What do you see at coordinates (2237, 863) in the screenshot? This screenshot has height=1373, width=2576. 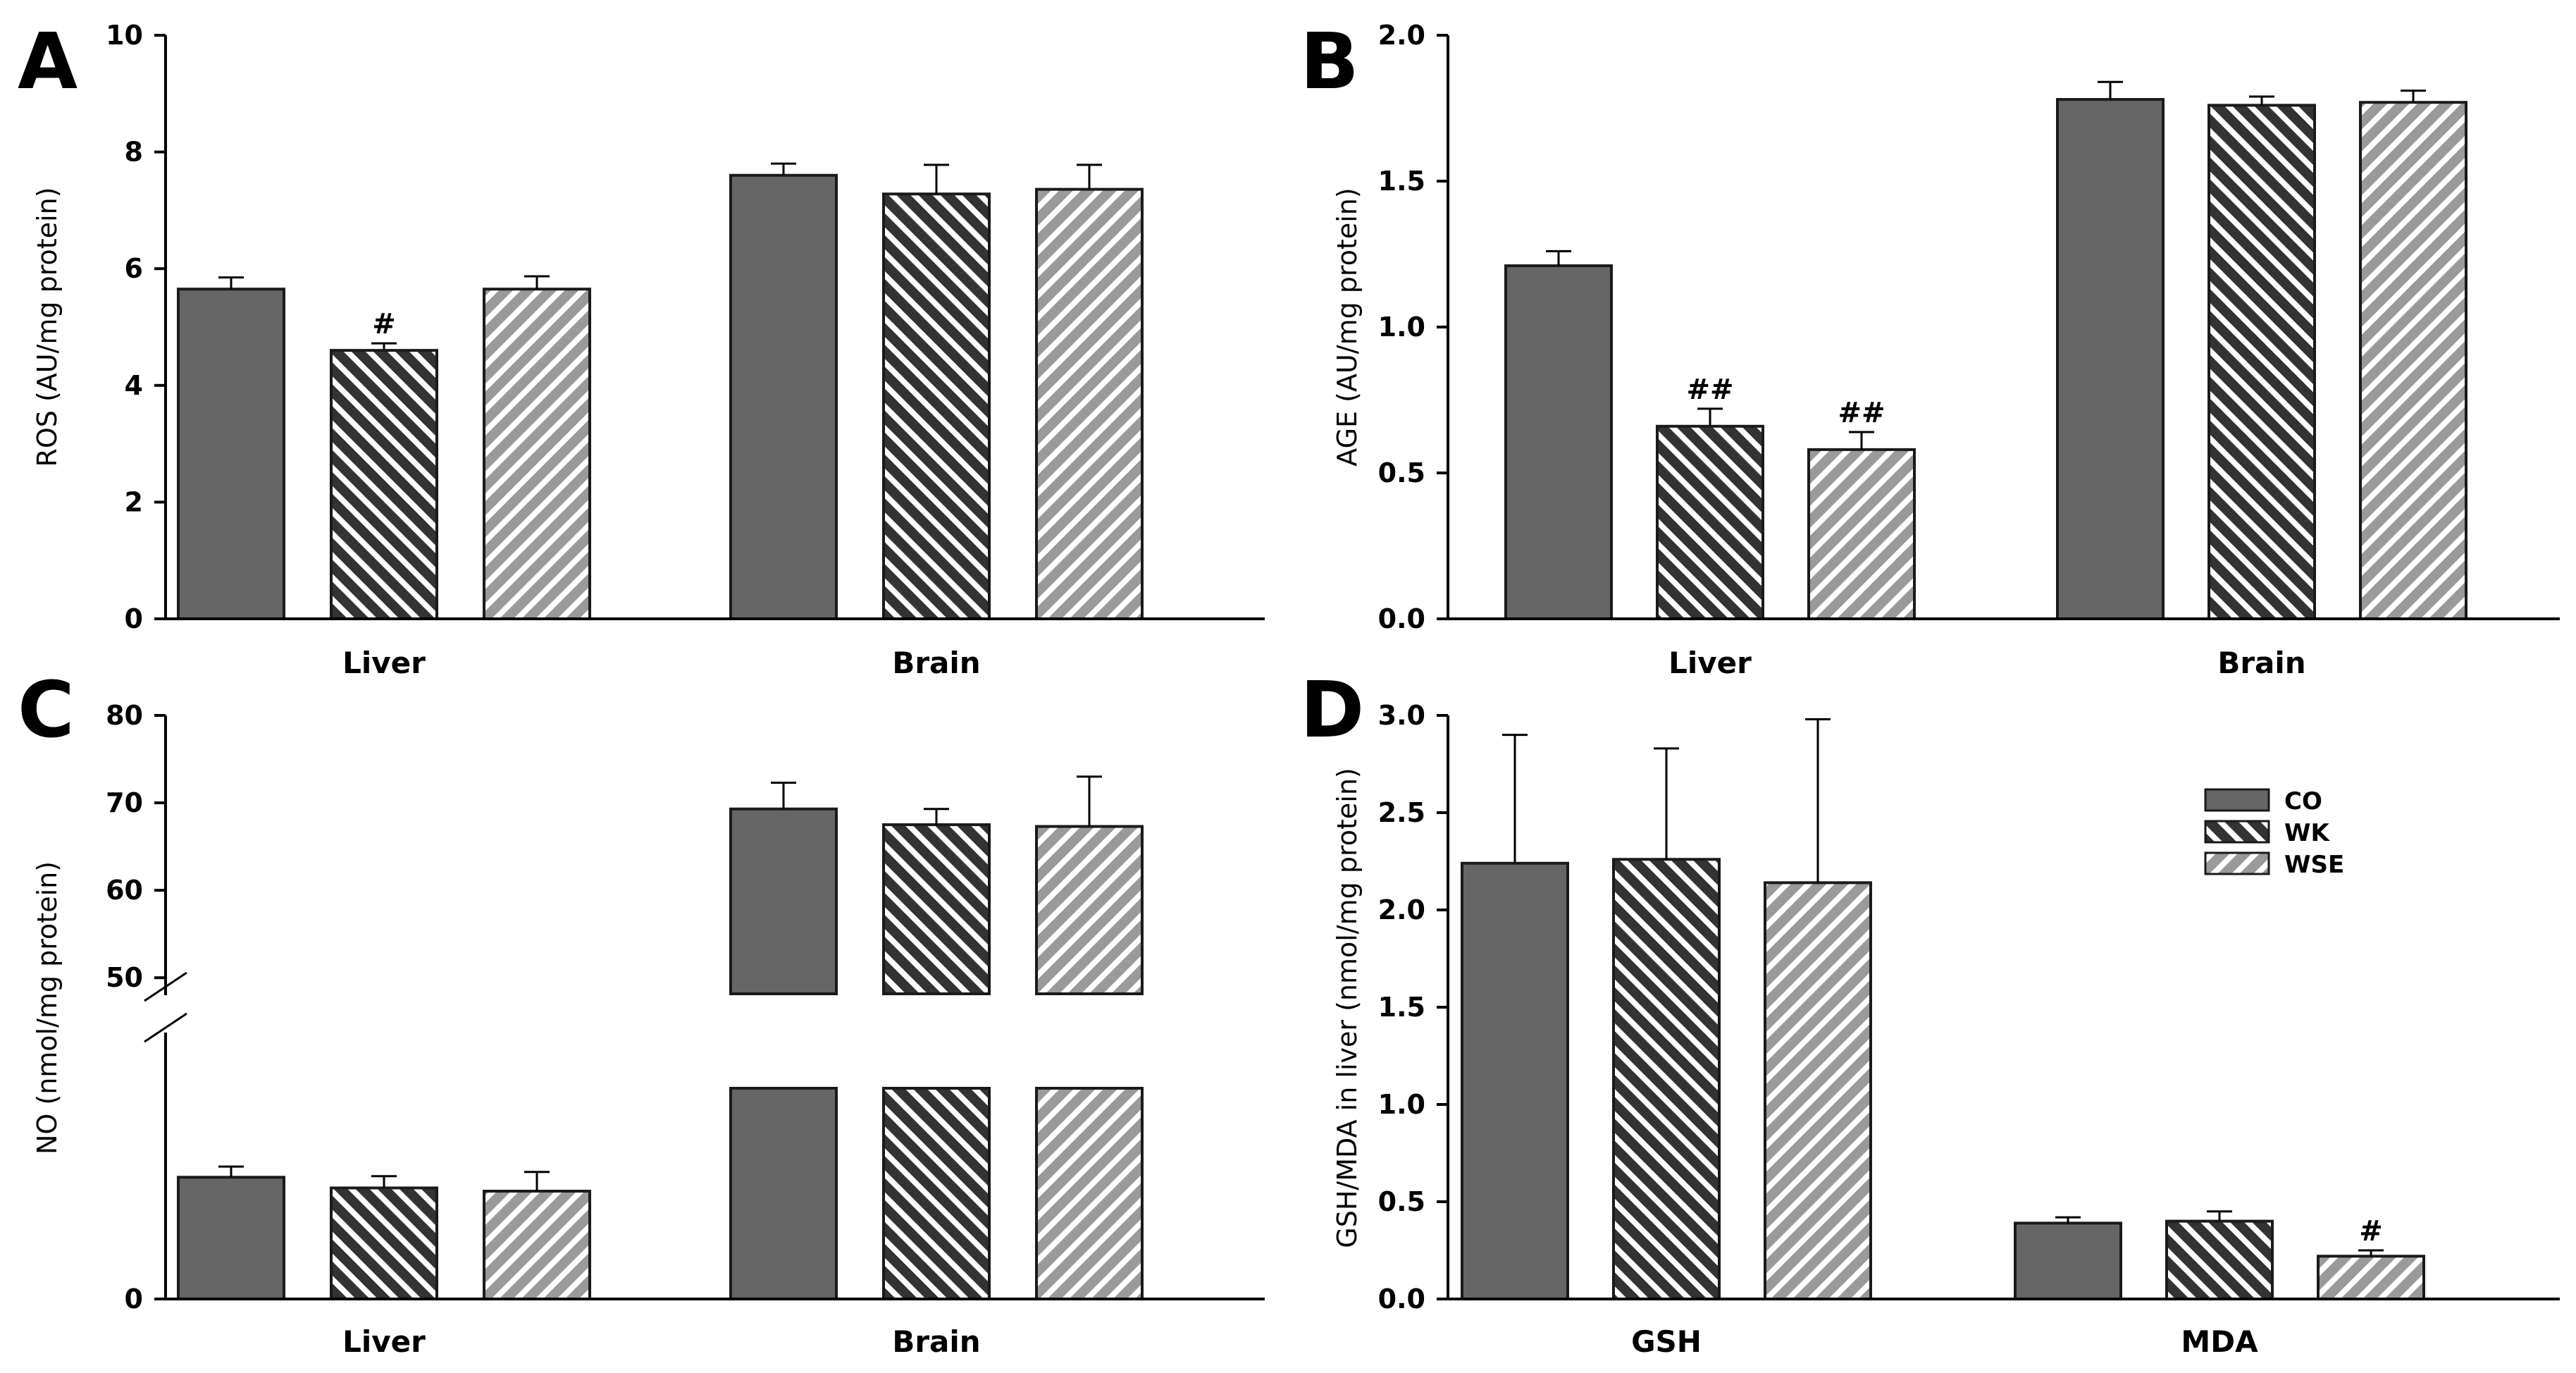 I see `legend-swatch-wse` at bounding box center [2237, 863].